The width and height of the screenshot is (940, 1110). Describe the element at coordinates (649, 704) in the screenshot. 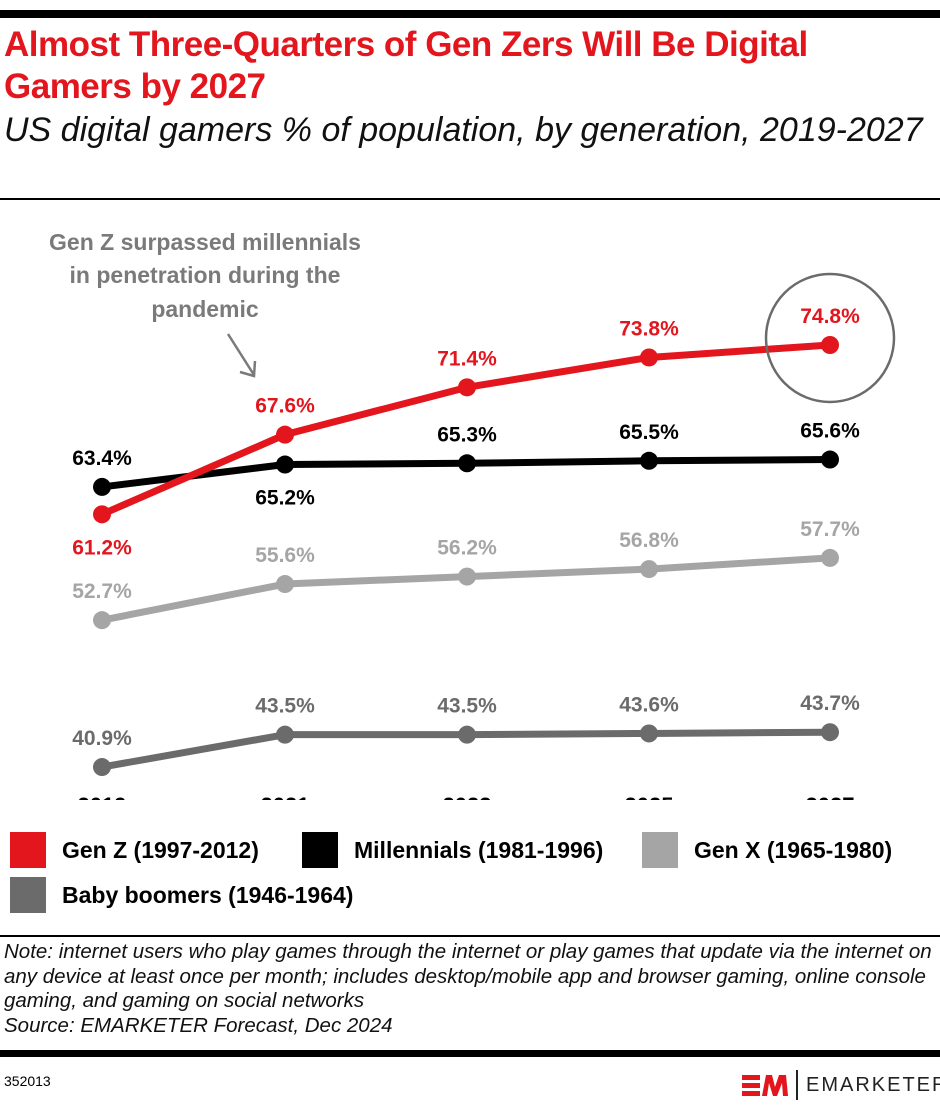

I see `data-label: 43.6%` at that location.